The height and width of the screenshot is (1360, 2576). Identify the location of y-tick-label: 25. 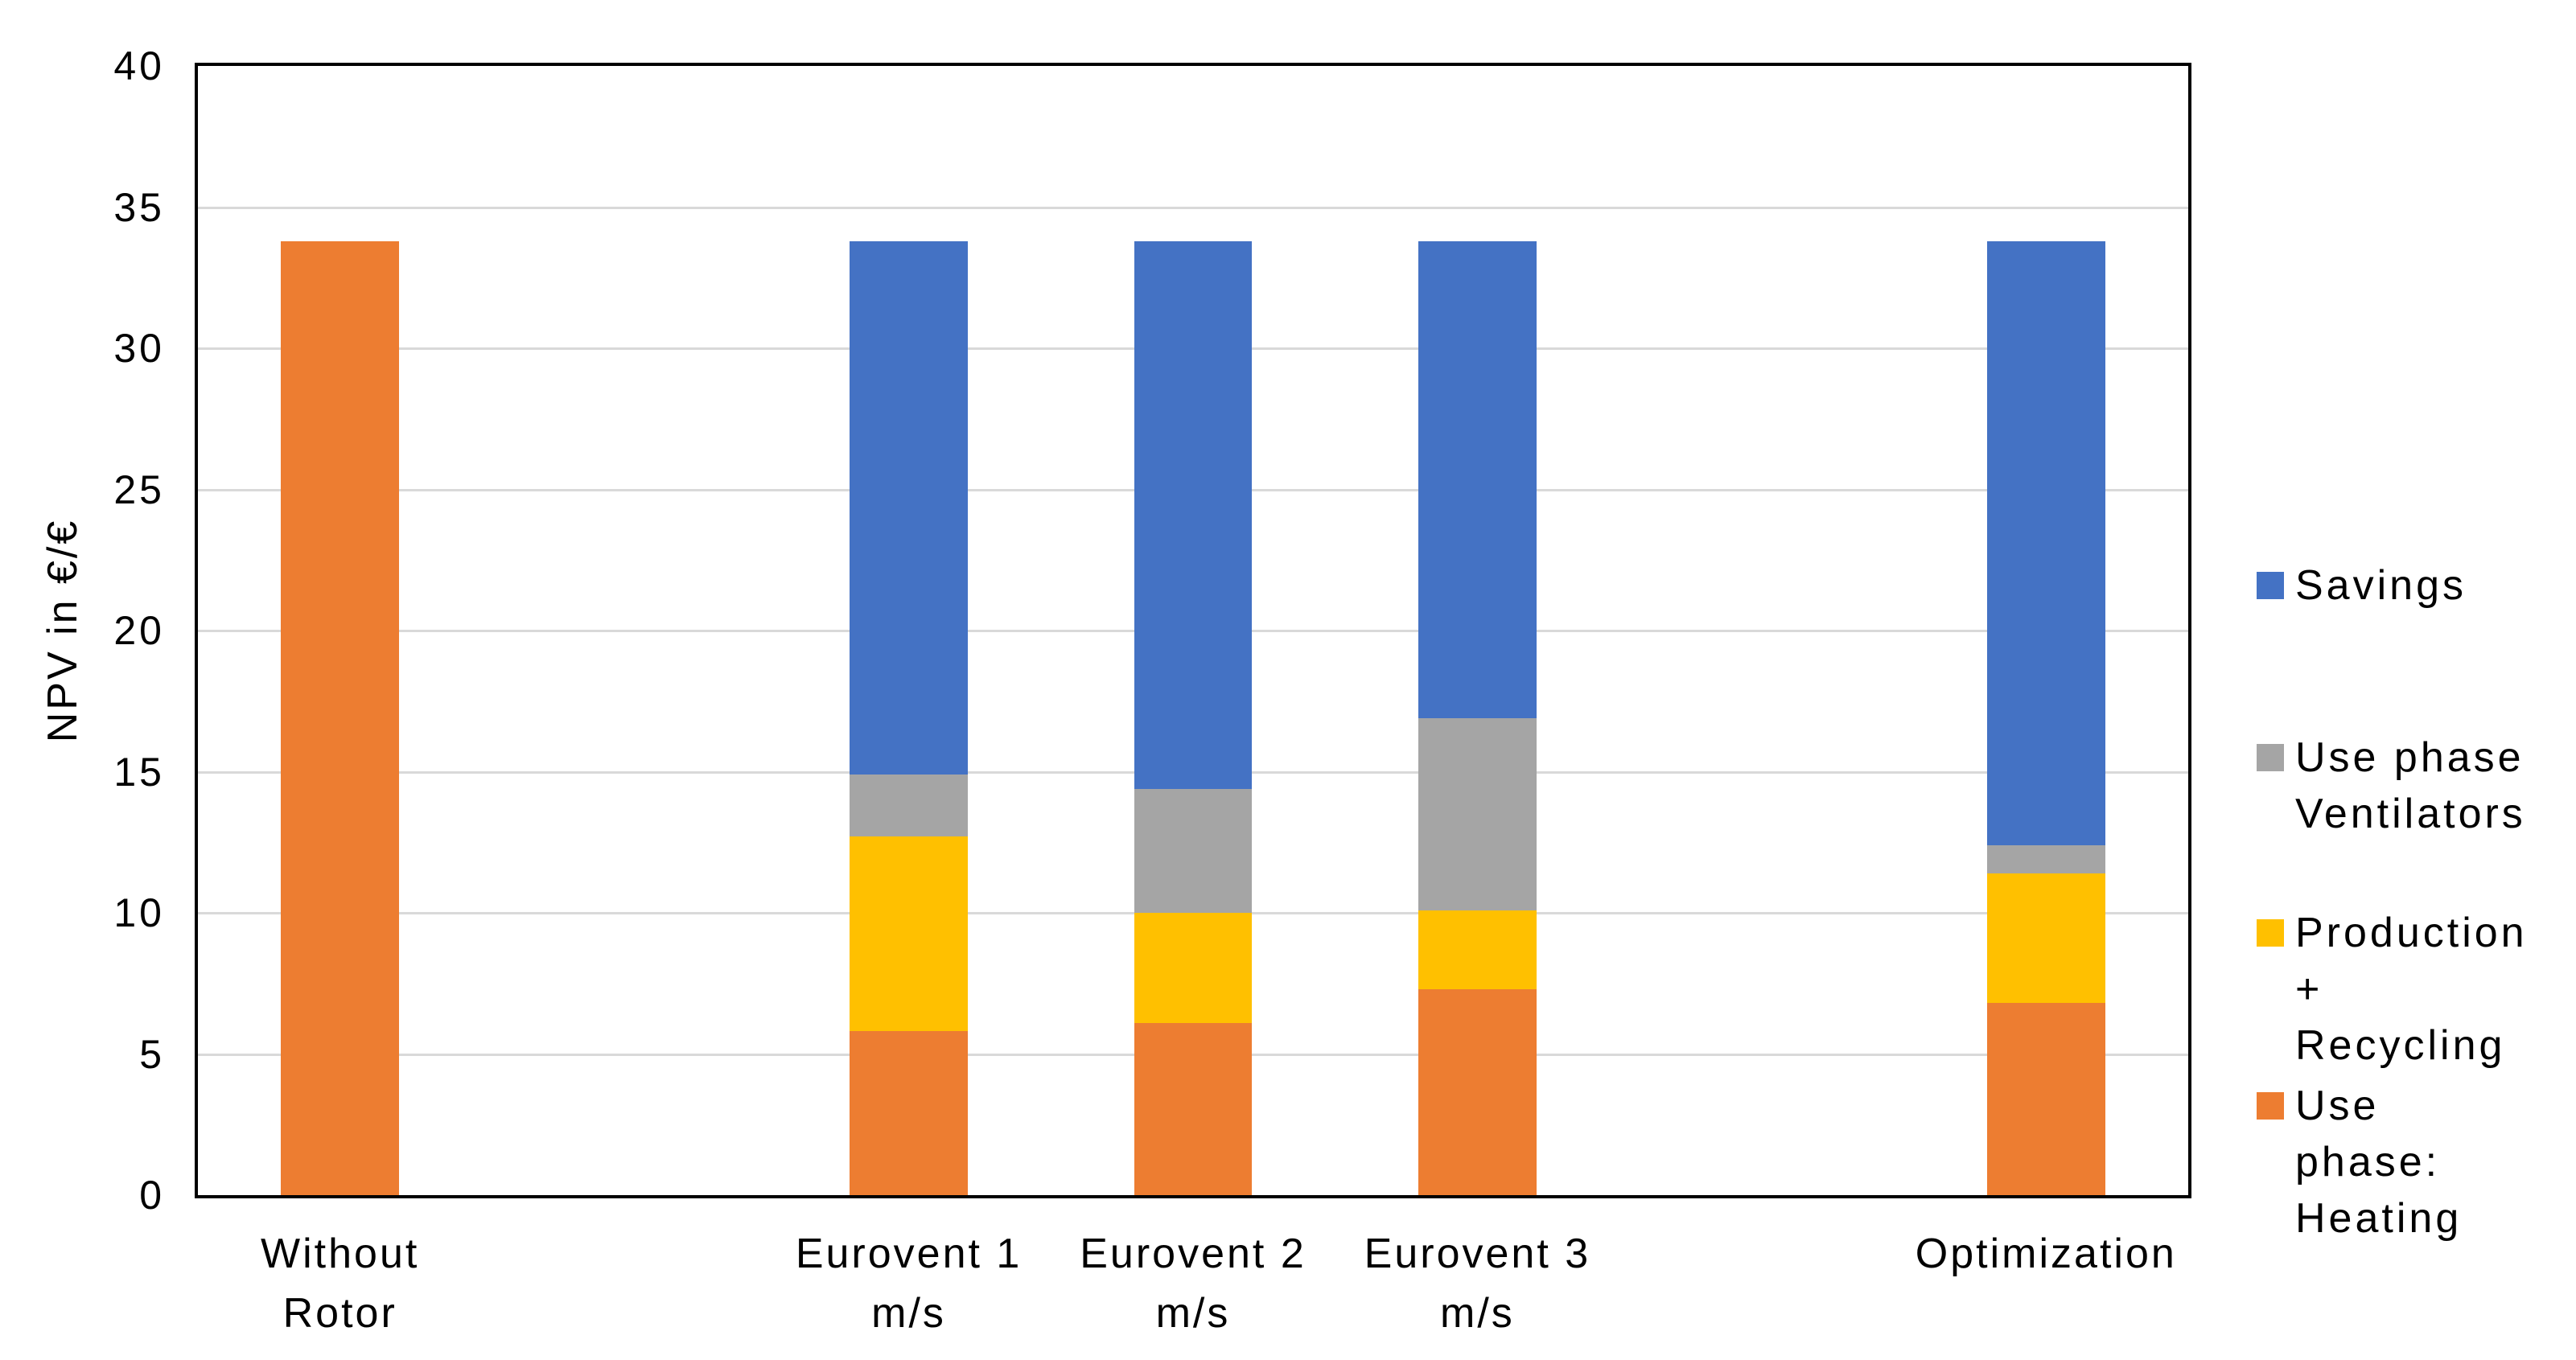
(139, 489).